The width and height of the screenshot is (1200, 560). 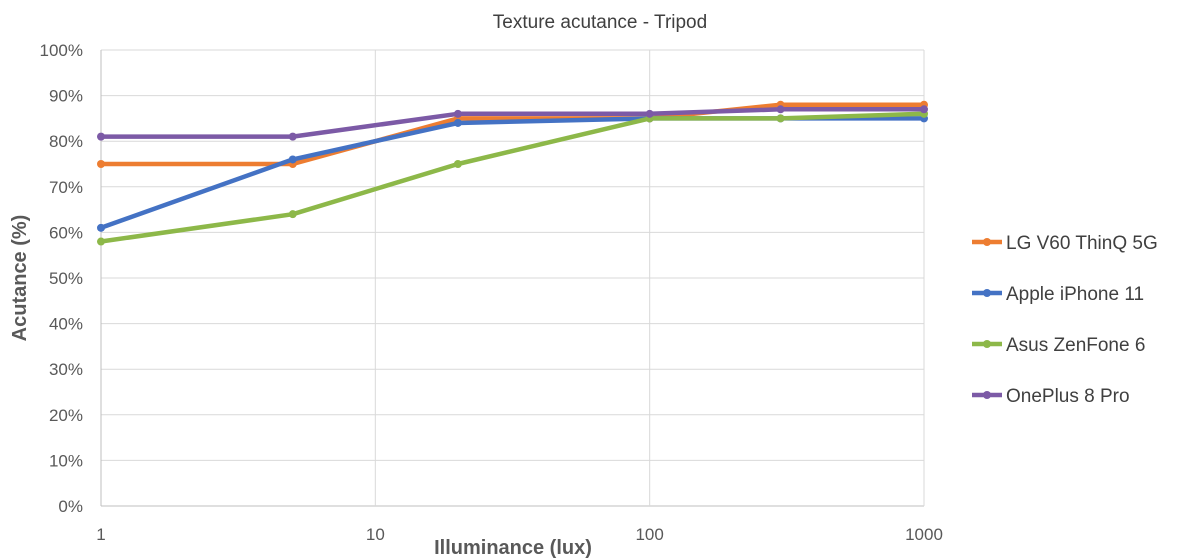 I want to click on y-tick-label: 0%, so click(x=70, y=506).